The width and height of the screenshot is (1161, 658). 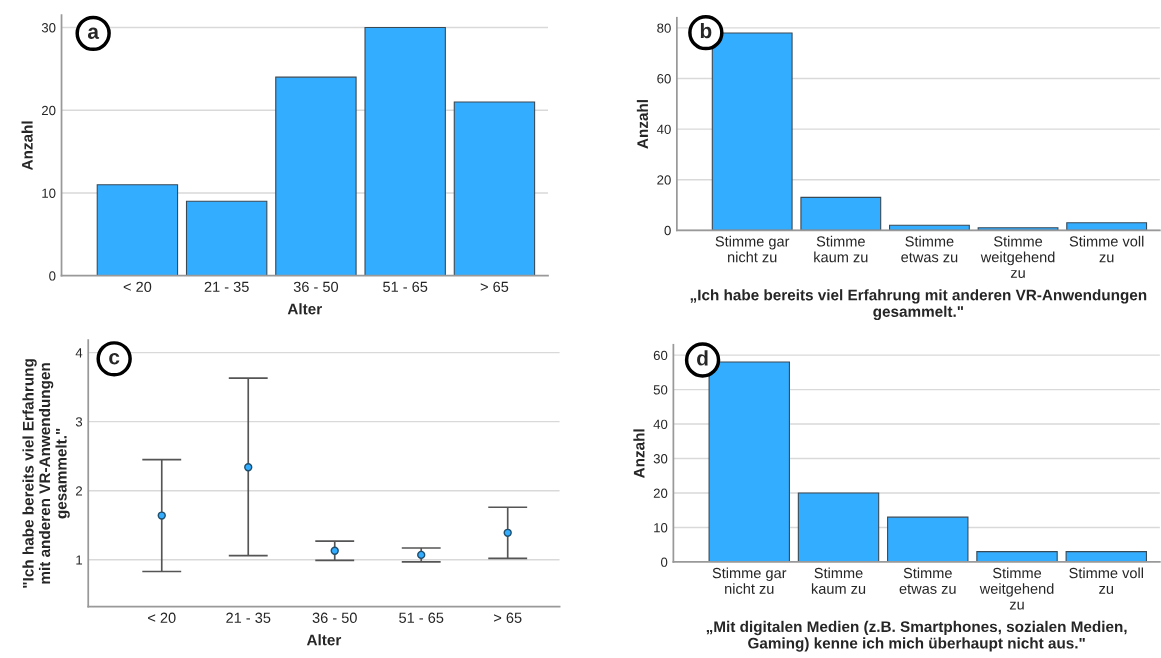 What do you see at coordinates (664, 28) in the screenshot?
I see `y-tick-label: 80` at bounding box center [664, 28].